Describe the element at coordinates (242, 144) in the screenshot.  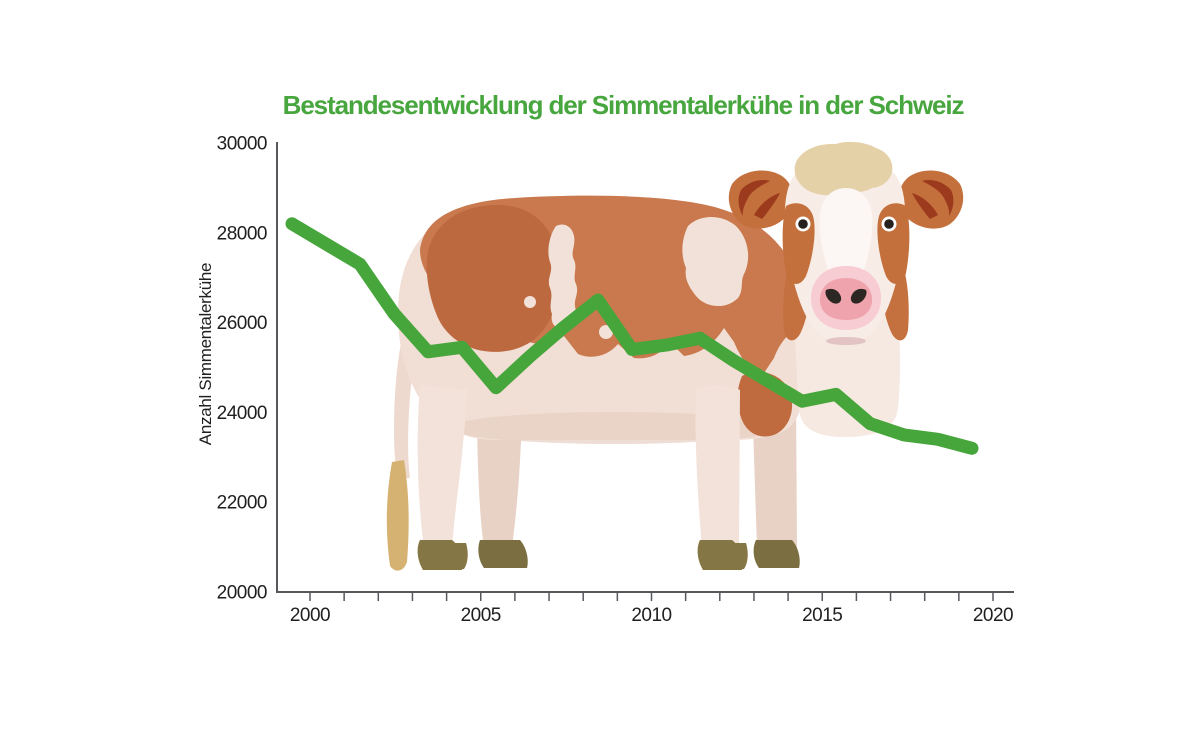
I see `y-tick-label: 30000` at that location.